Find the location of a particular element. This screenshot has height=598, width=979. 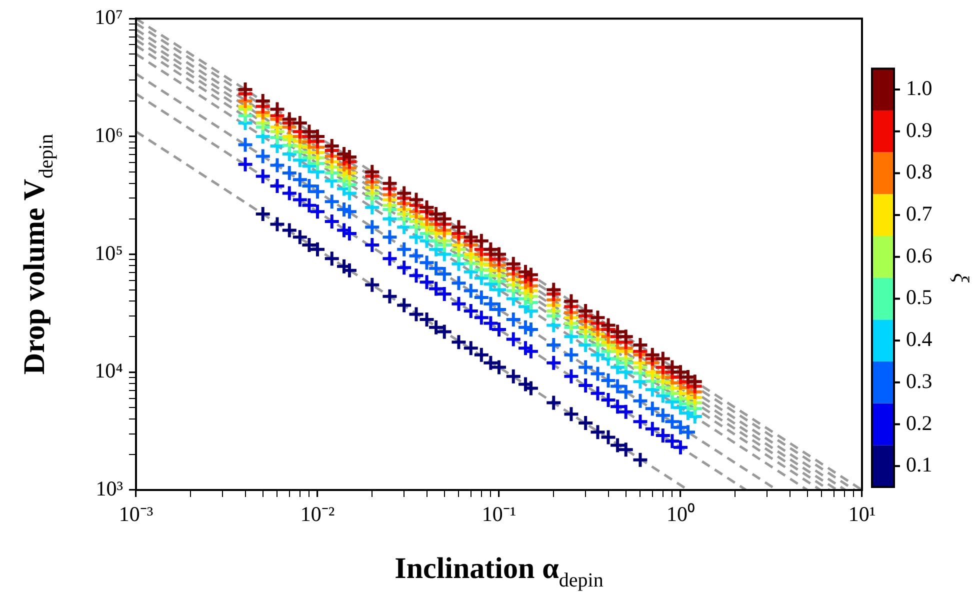

color-bar-label: 0.6 is located at coordinates (919, 255).